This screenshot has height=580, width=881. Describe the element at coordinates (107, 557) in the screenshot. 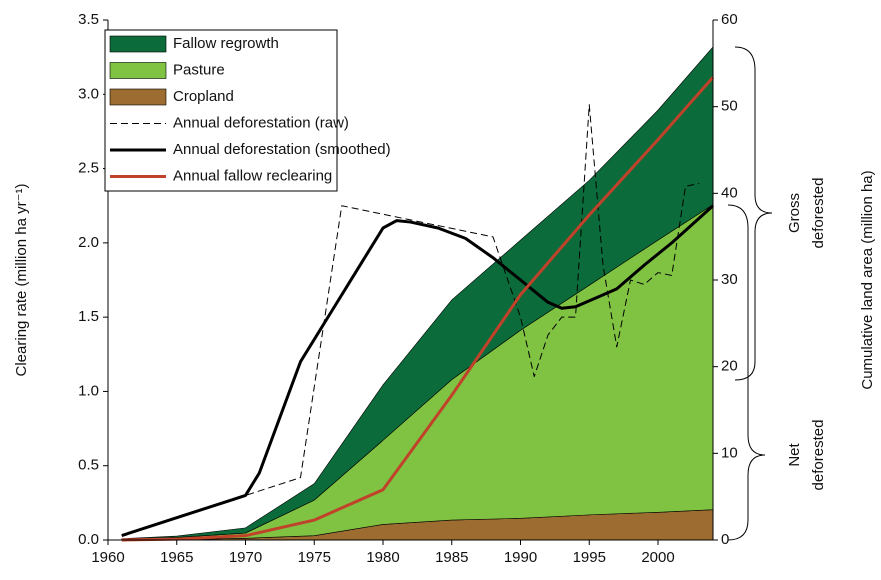

I see `x-tick-label: 1960` at that location.